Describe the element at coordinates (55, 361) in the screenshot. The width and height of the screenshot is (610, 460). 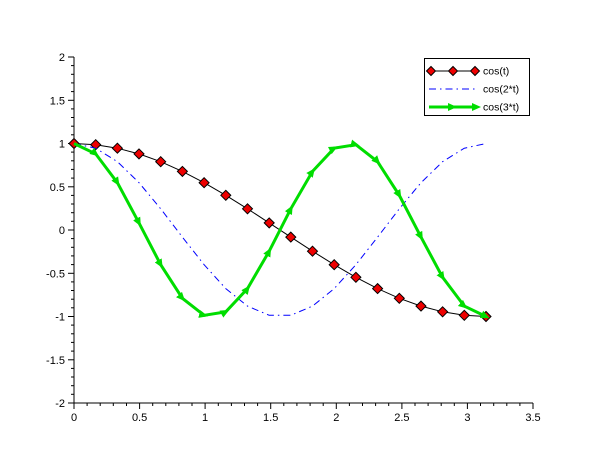
I see `y-tick-label: -1.5` at that location.